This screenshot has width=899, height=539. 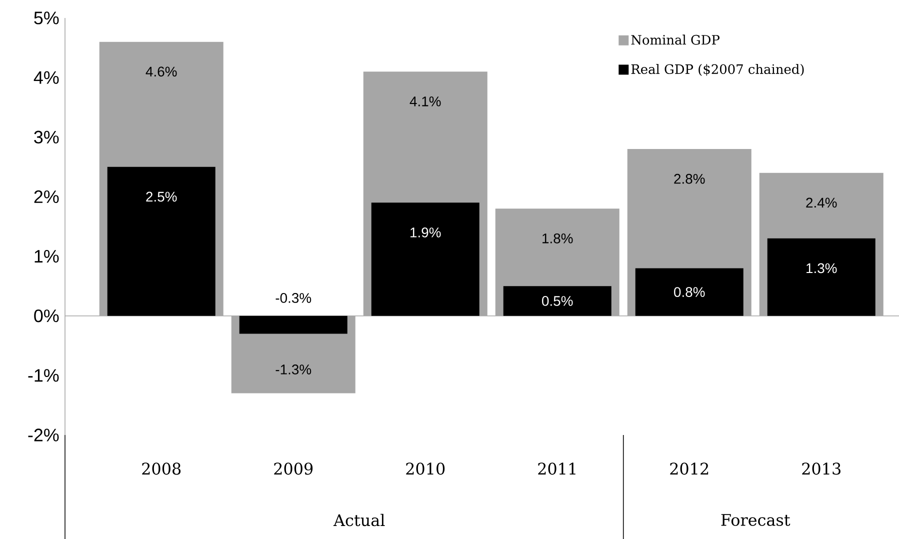 What do you see at coordinates (46, 316) in the screenshot?
I see `y-tick-label: 0%` at bounding box center [46, 316].